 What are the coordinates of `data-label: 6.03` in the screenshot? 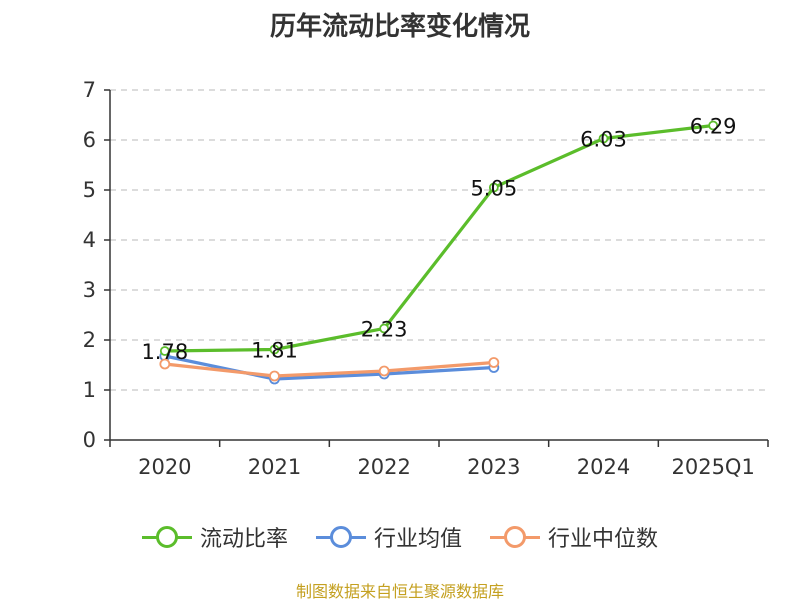 It's located at (603, 140).